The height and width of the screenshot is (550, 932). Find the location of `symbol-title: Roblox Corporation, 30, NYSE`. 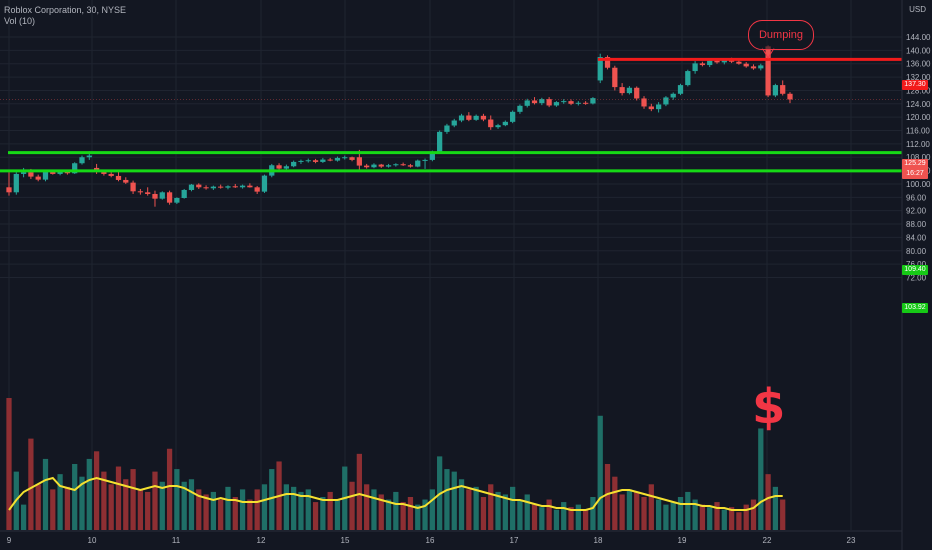

symbol-title: Roblox Corporation, 30, NYSE is located at coordinates (65, 10).